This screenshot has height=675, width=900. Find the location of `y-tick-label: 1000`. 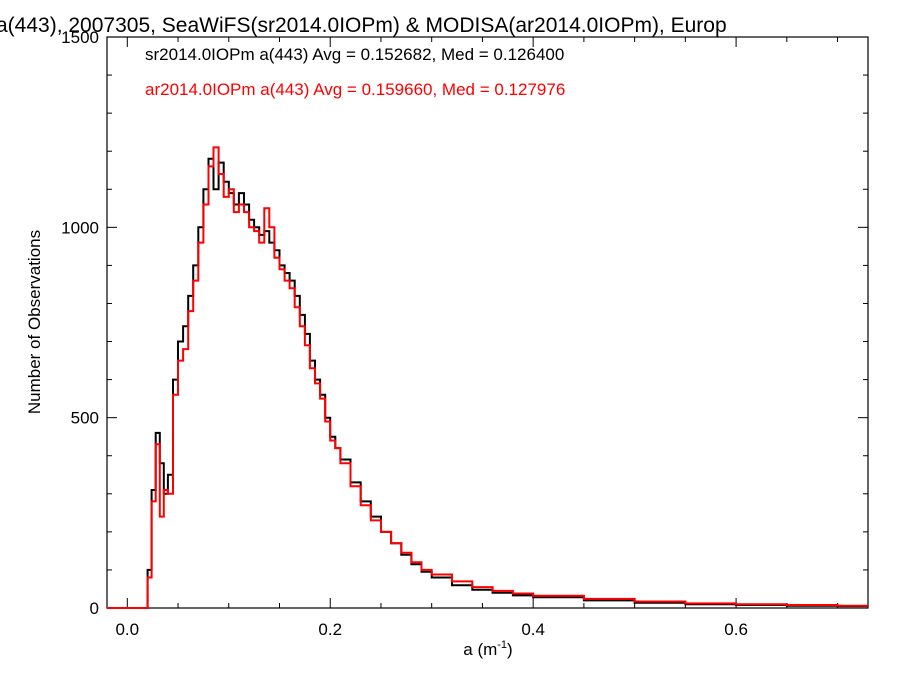

y-tick-label: 1000 is located at coordinates (80, 227).